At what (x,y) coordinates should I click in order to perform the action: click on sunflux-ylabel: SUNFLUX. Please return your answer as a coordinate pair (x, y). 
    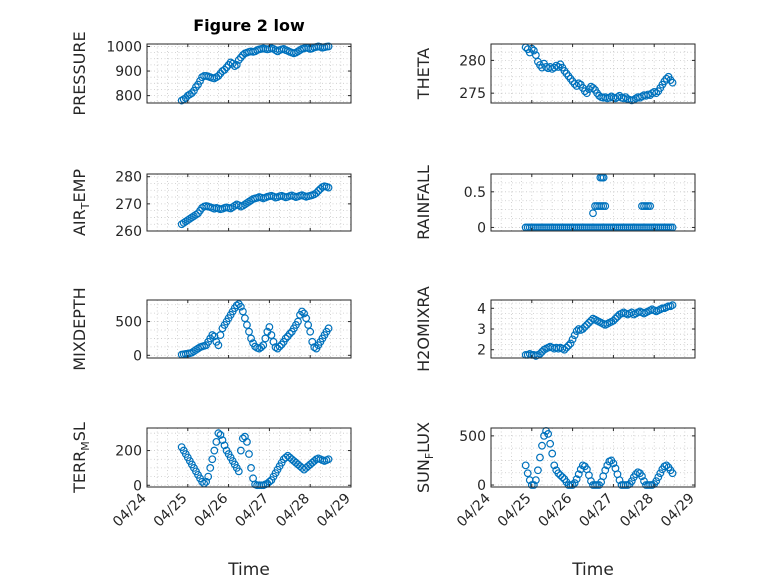
    Looking at the image, I should click on (425, 457).